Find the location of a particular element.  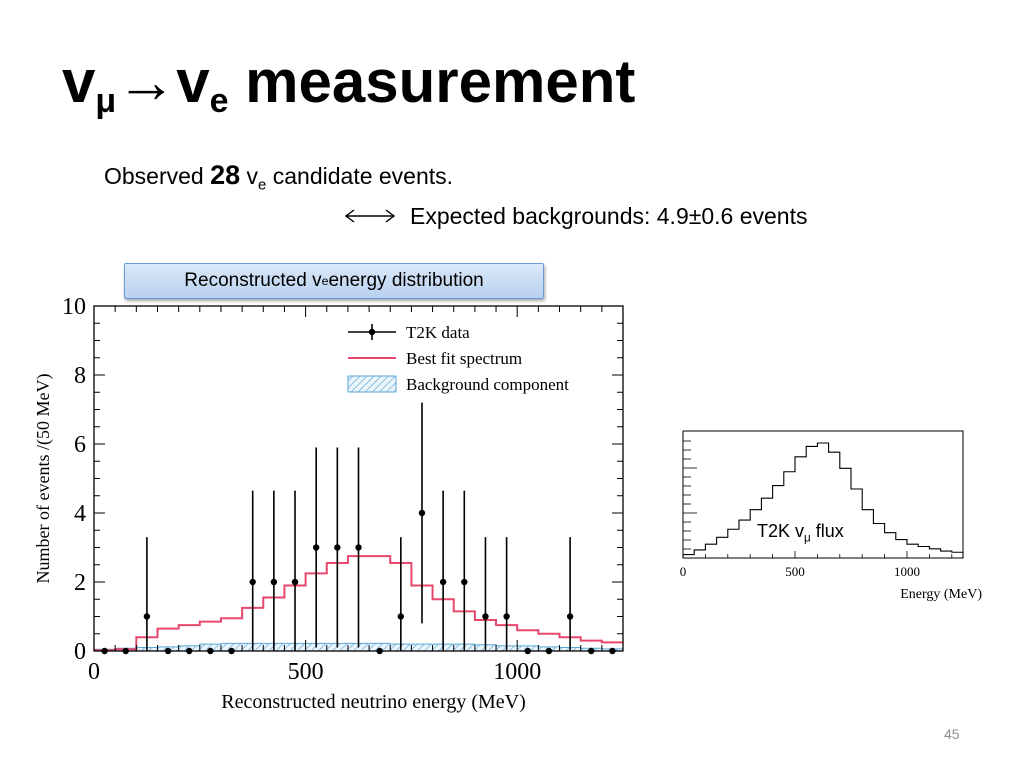

x-tick-label: 1000 is located at coordinates (517, 672).